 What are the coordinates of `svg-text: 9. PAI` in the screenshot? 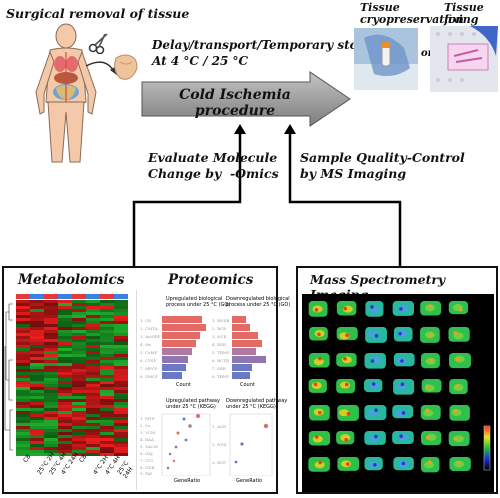 It's located at (146, 473).